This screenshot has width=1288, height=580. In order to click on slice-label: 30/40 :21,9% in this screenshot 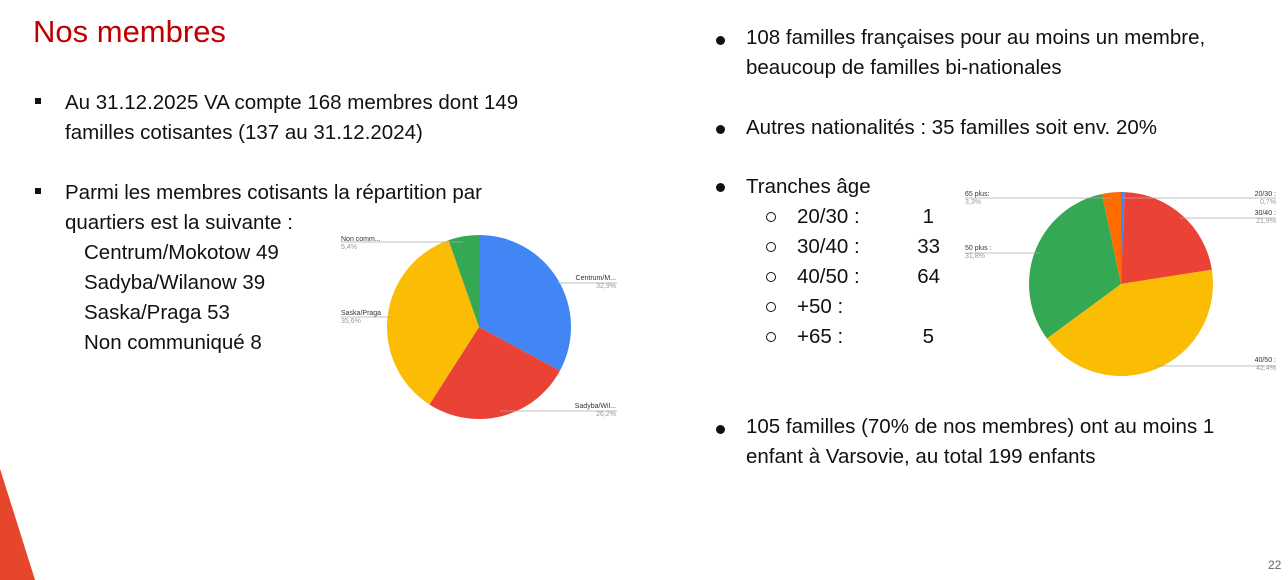, I will do `click(1265, 217)`.